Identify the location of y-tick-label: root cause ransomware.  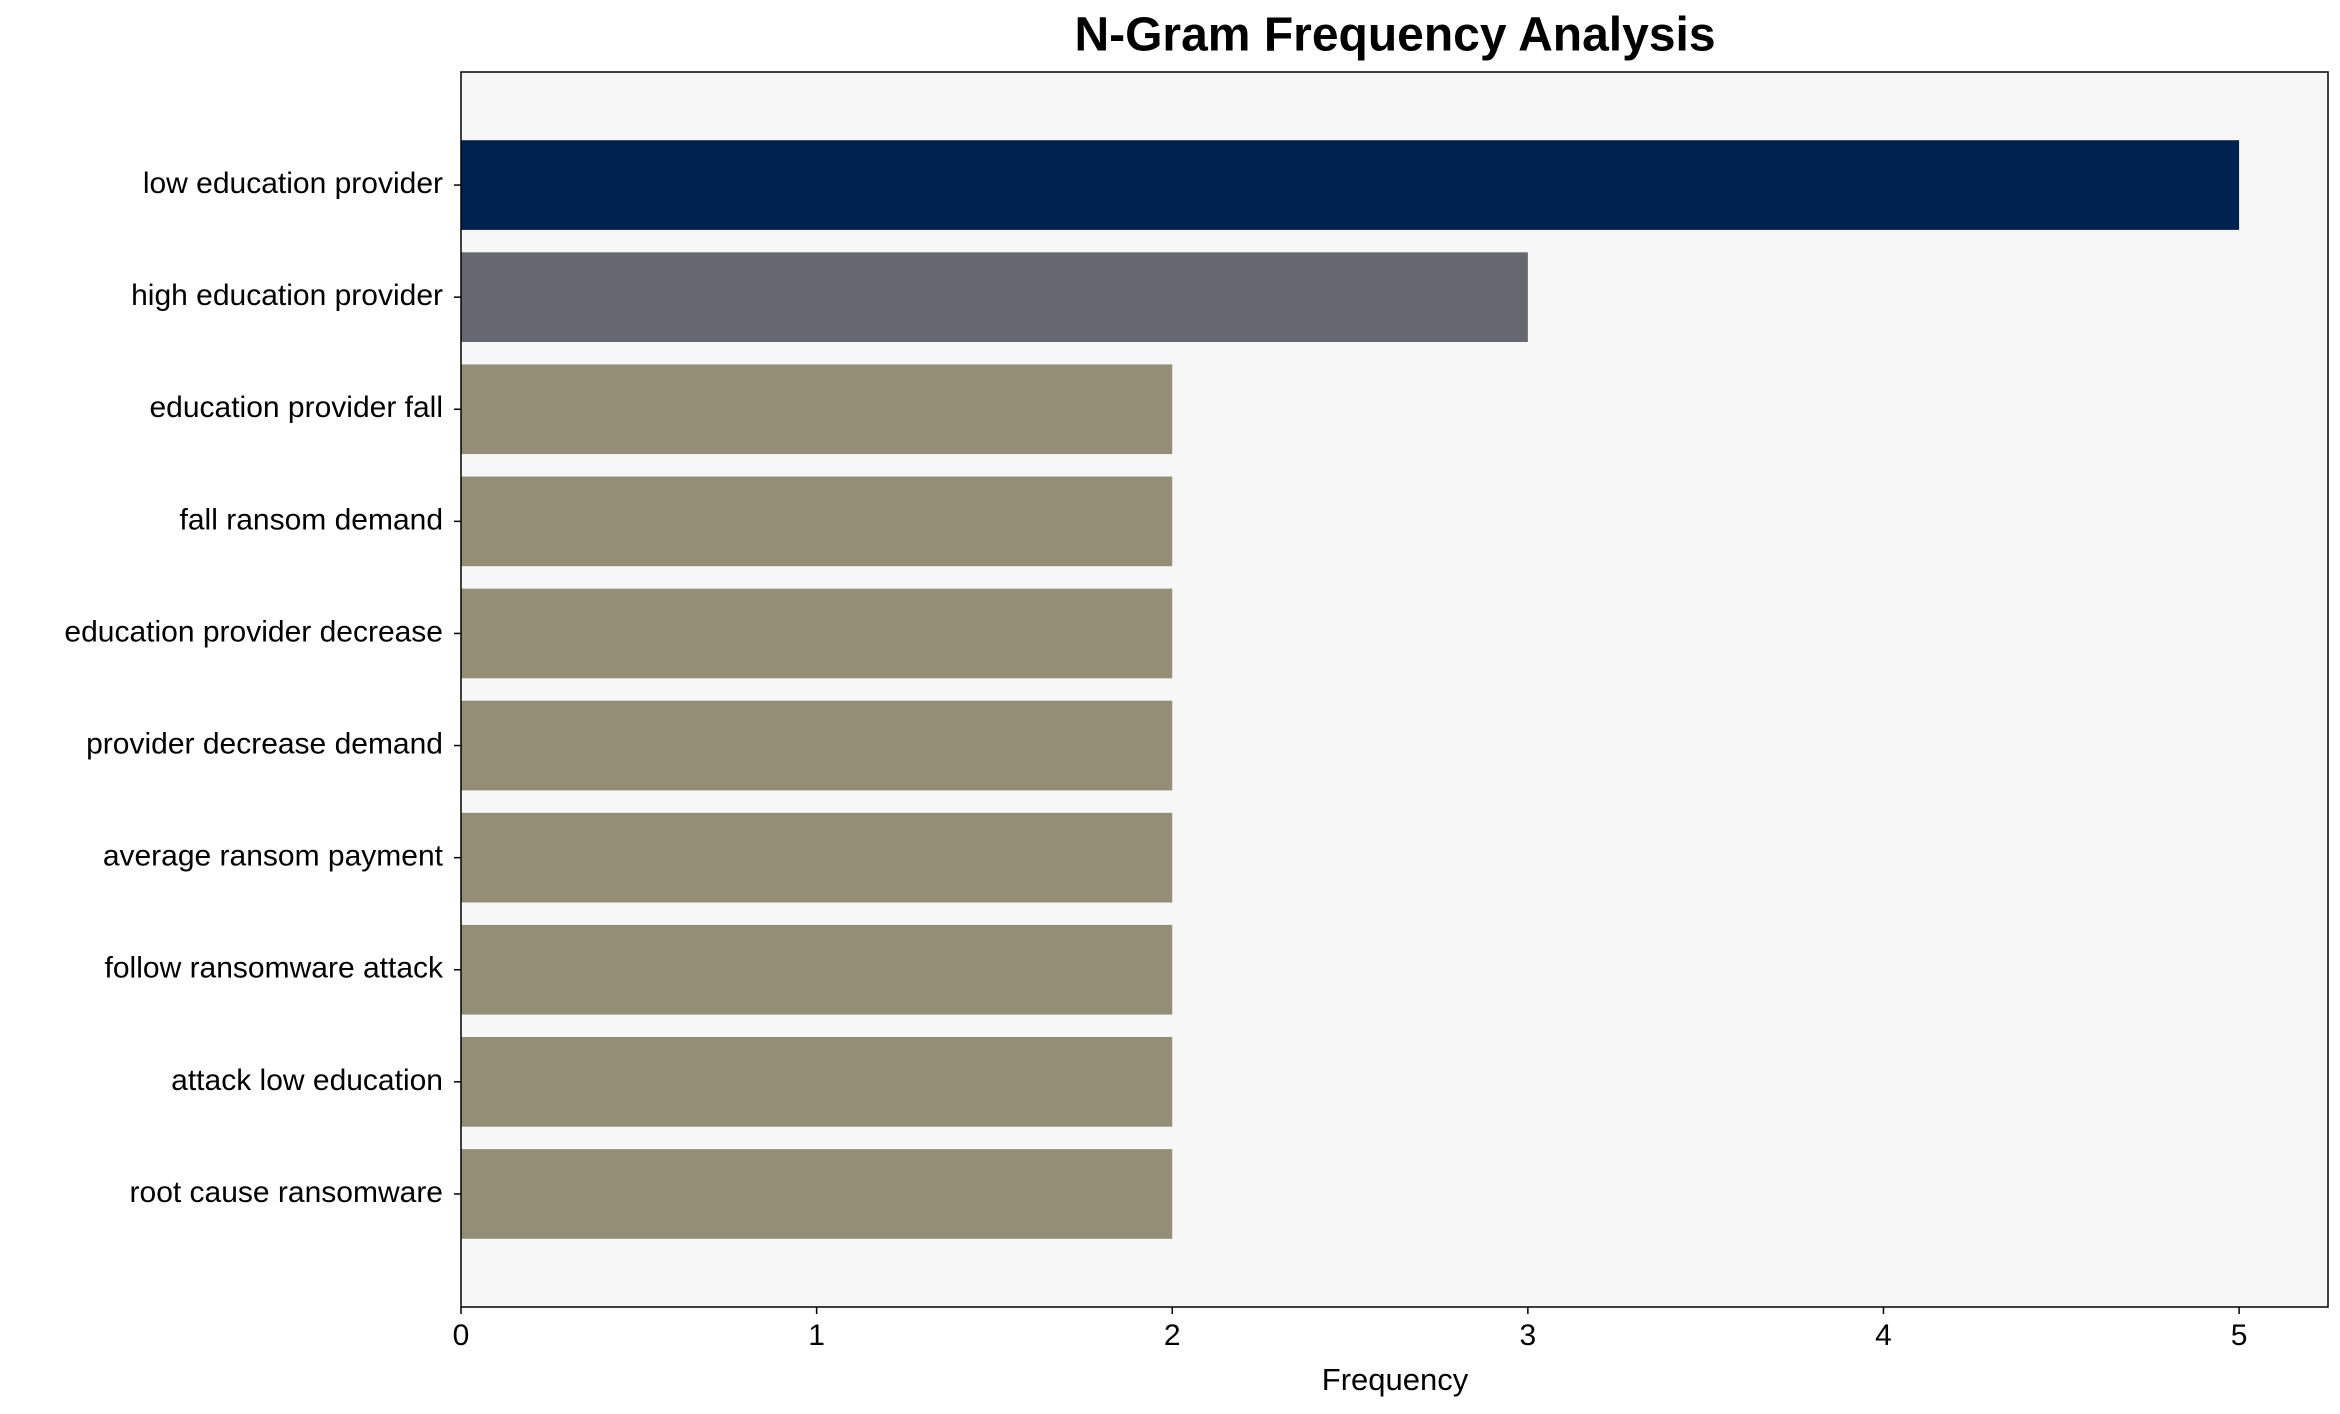
(286, 1192).